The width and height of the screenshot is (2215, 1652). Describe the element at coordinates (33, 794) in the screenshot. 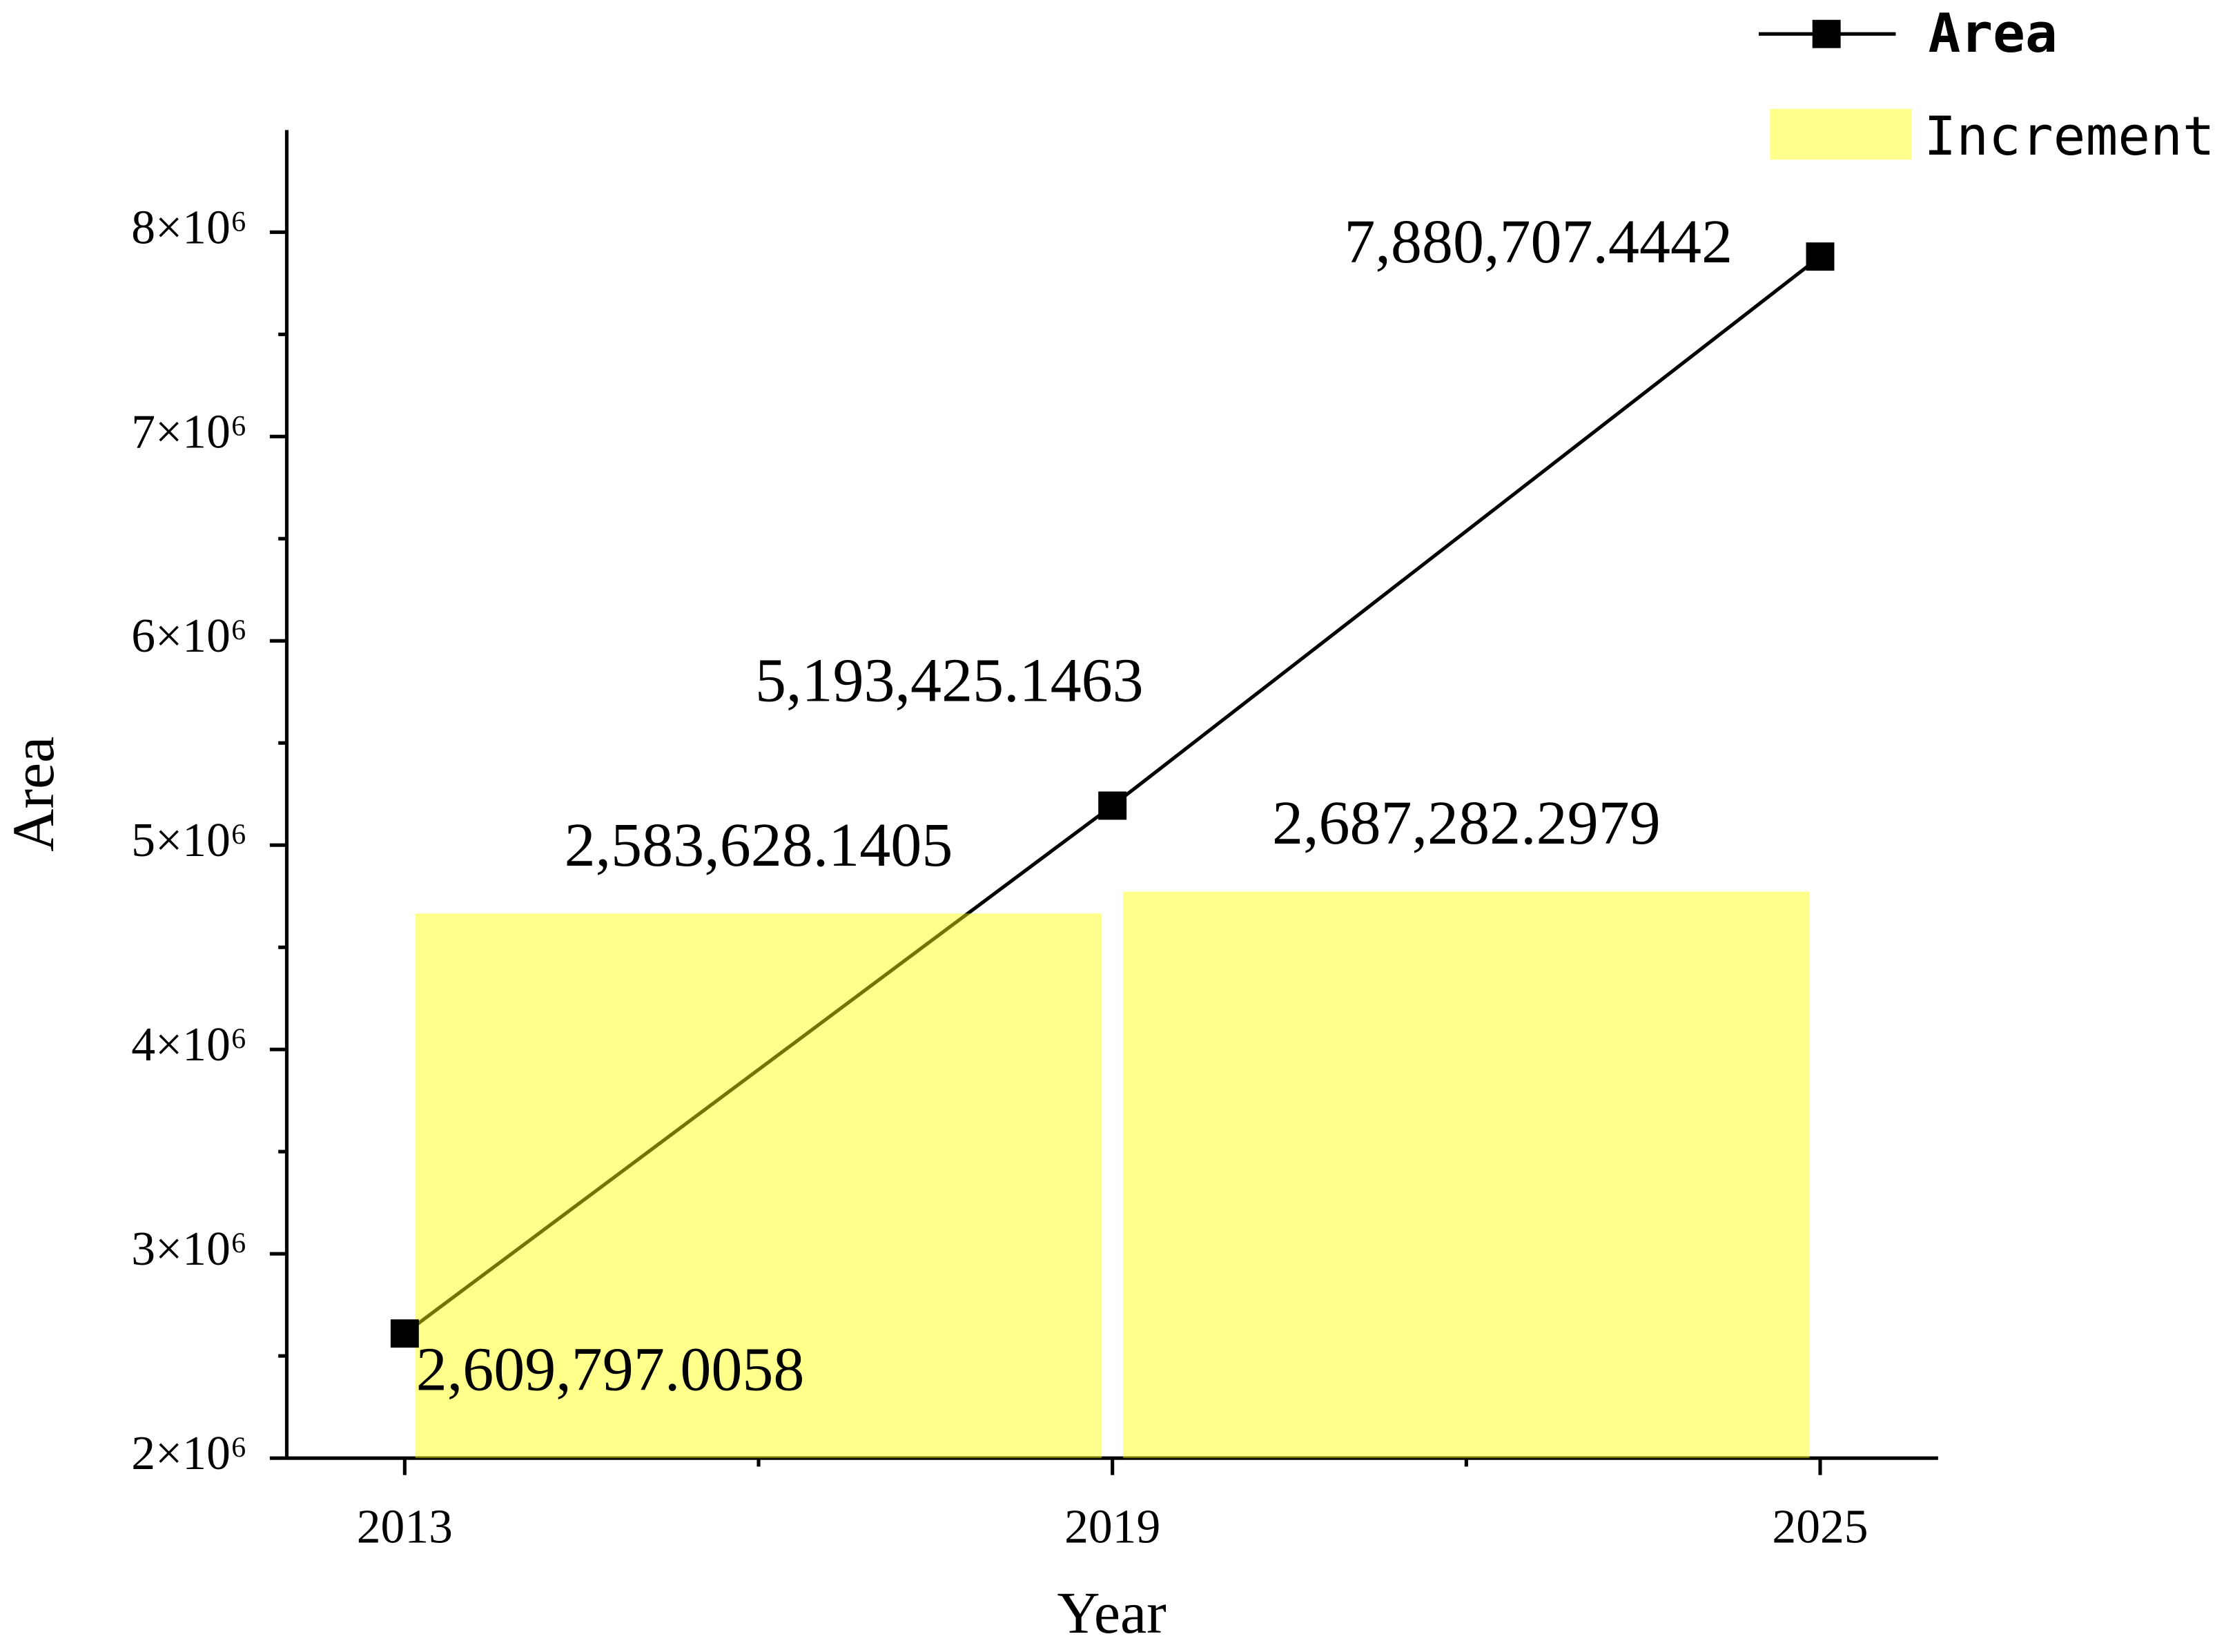

I see `y-axis-label: Area` at that location.